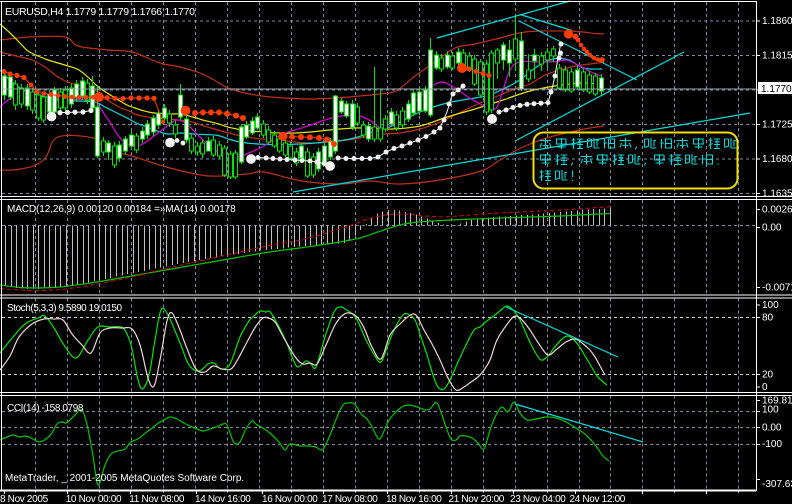 The image size is (792, 504). Describe the element at coordinates (100, 12) in the screenshot. I see `svg-text:EURUSD,H4 1.1779 1.1779 1.176: EURUSD,H4 1.1779 1.1779 1.1766 1.1770` at that location.